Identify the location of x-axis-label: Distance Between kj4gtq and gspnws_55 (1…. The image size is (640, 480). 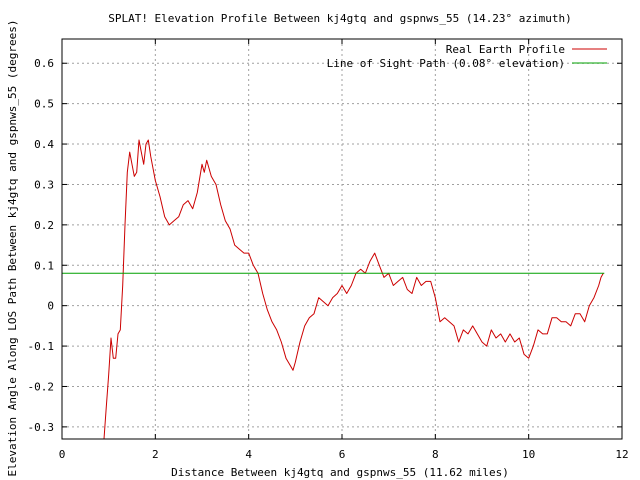
(340, 472).